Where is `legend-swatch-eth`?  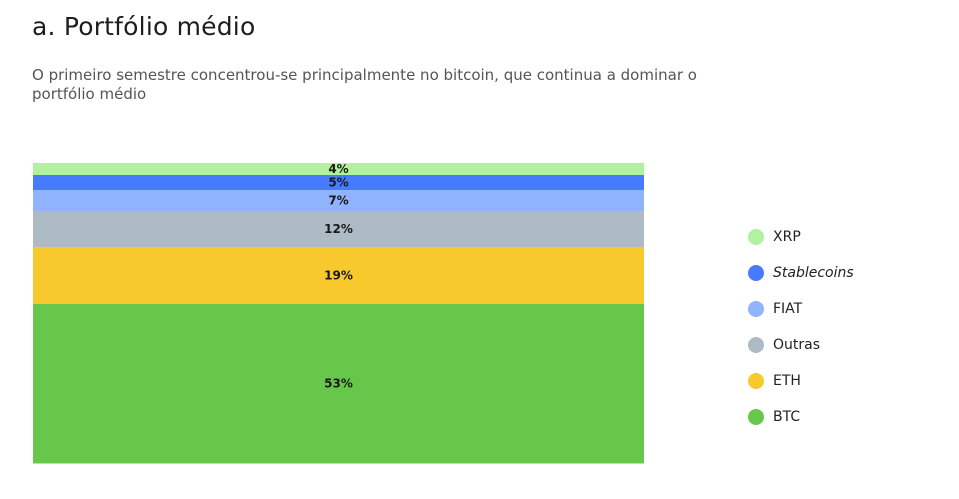
legend-swatch-eth is located at coordinates (756, 381).